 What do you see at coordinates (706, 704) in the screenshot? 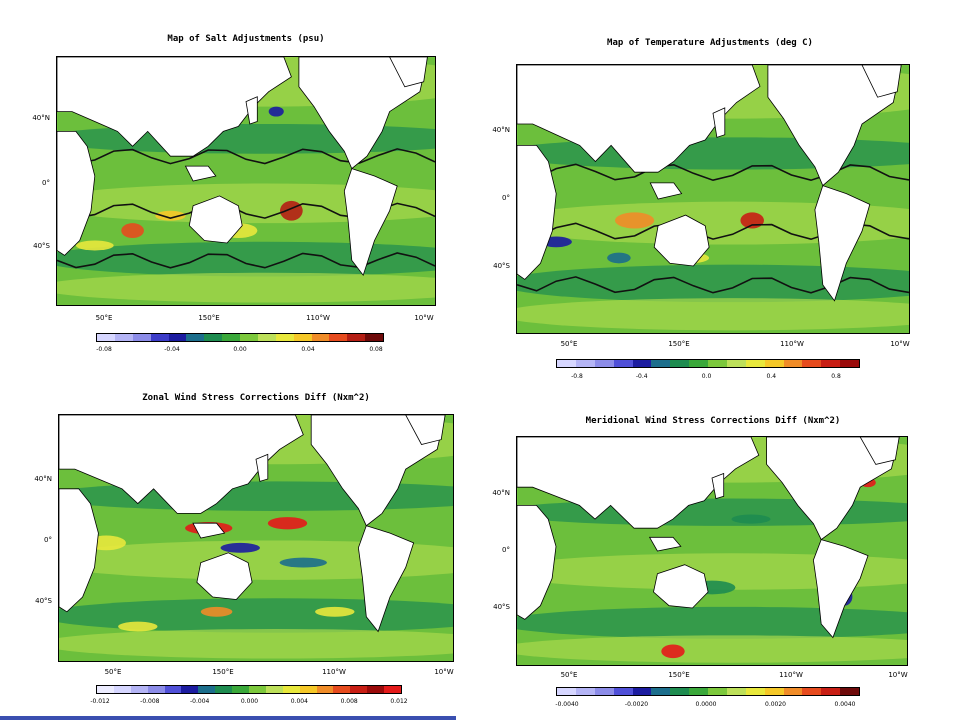
I see `colorbar-tick-label: 0.0000` at bounding box center [706, 704].